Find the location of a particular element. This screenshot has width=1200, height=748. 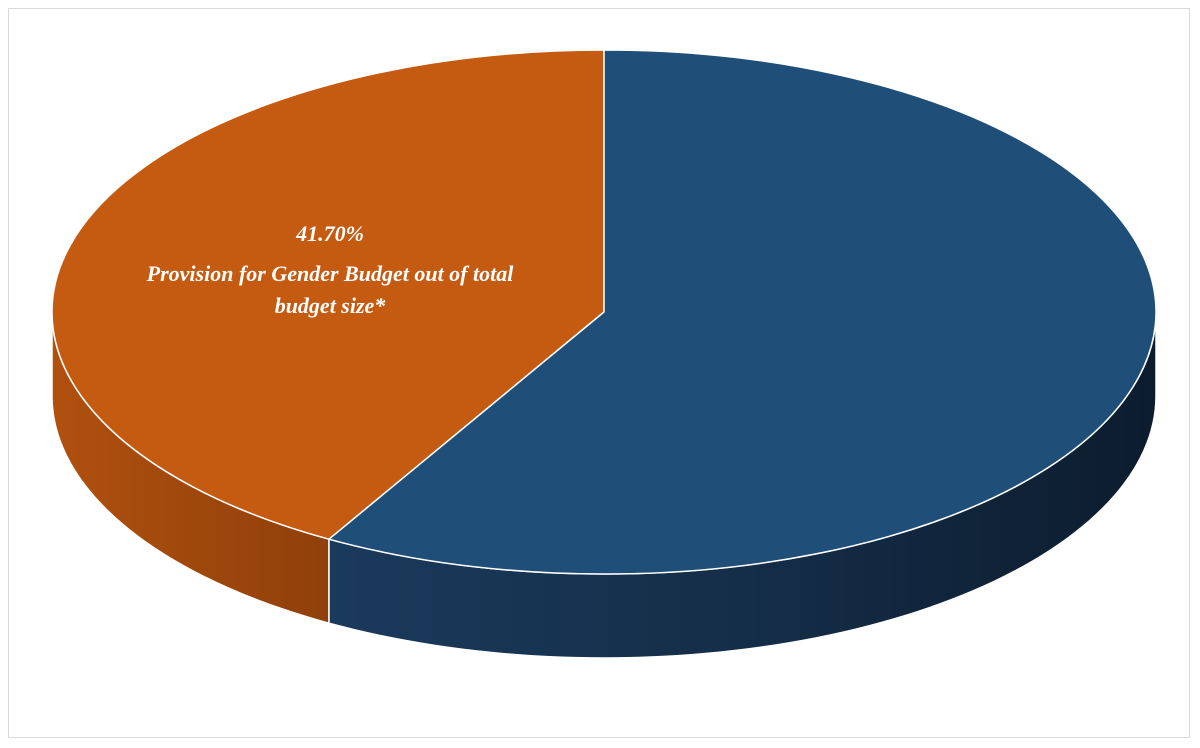

slice-percentage-label: 41.70% is located at coordinates (330, 233).